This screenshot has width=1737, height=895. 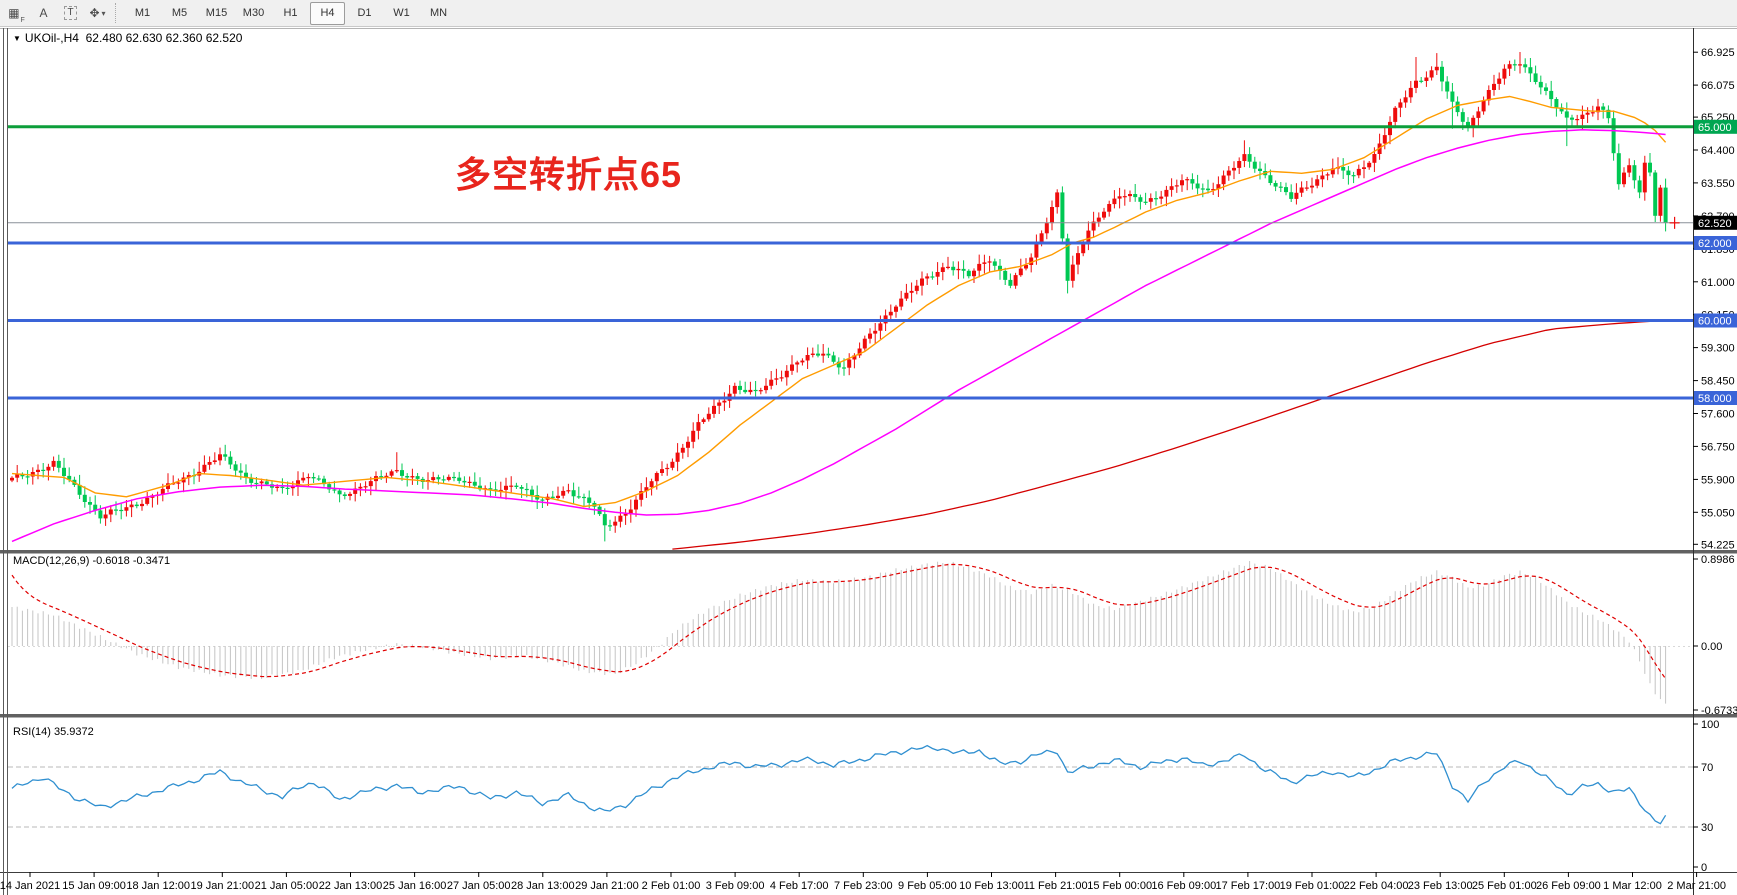 What do you see at coordinates (1707, 828) in the screenshot?
I see `svg-text: 30` at bounding box center [1707, 828].